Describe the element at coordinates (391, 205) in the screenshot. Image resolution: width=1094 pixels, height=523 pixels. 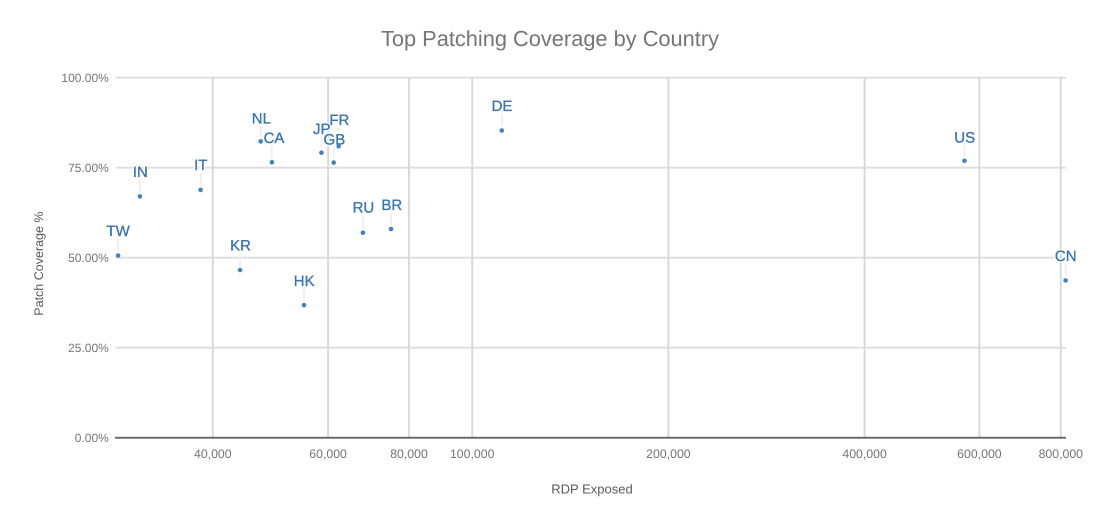
I see `svg-text: BR` at that location.